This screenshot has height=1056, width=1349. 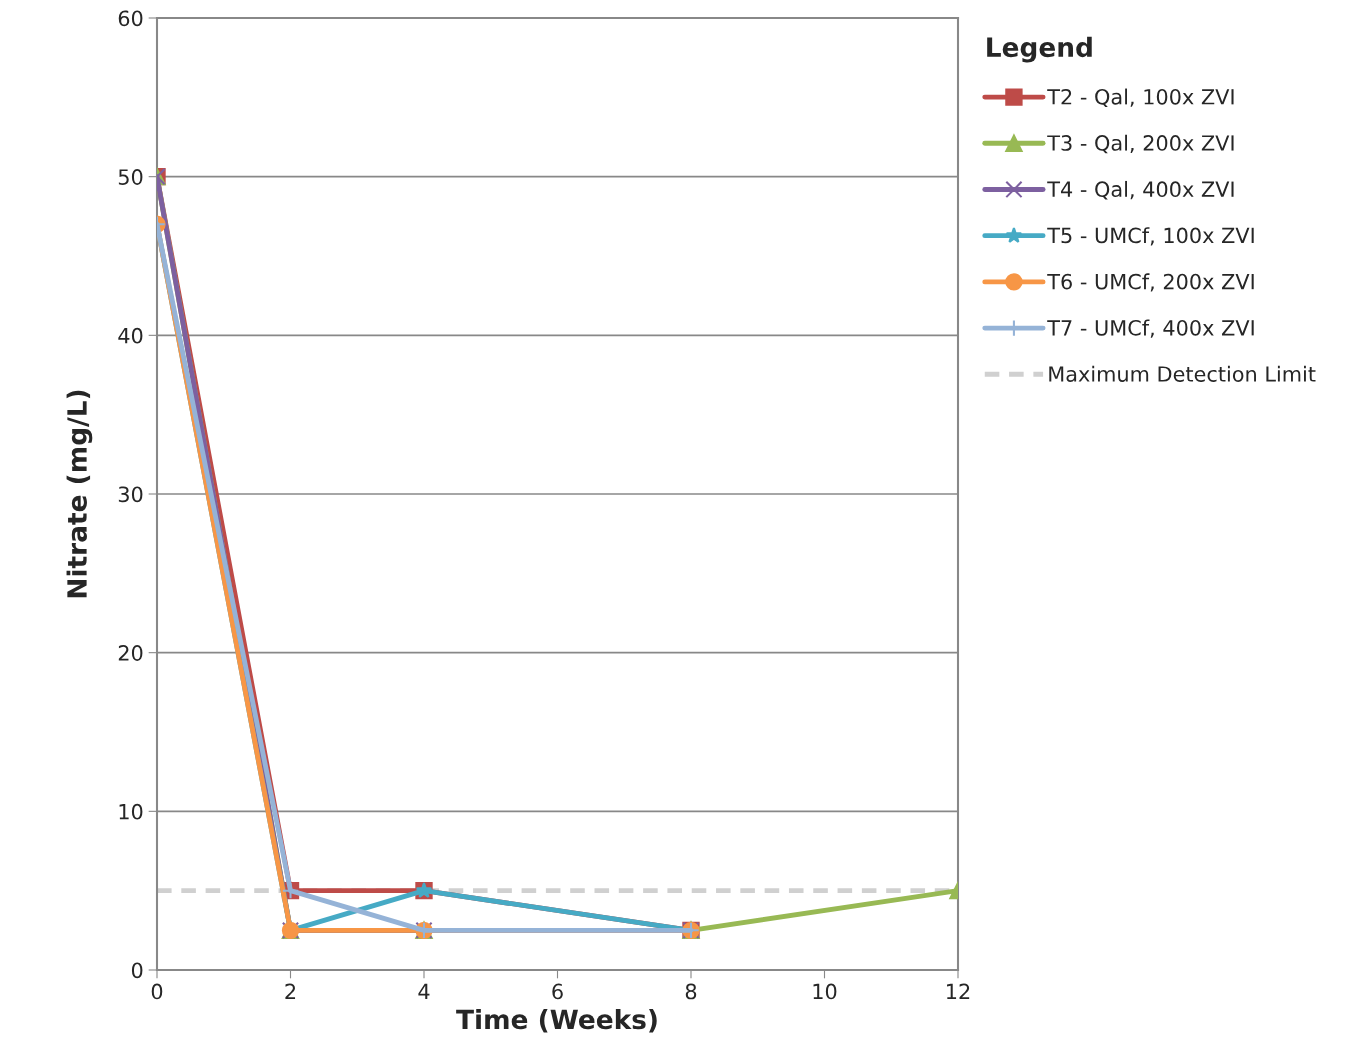 What do you see at coordinates (556, 1020) in the screenshot?
I see `x-axis-title: Time (Weeks)` at bounding box center [556, 1020].